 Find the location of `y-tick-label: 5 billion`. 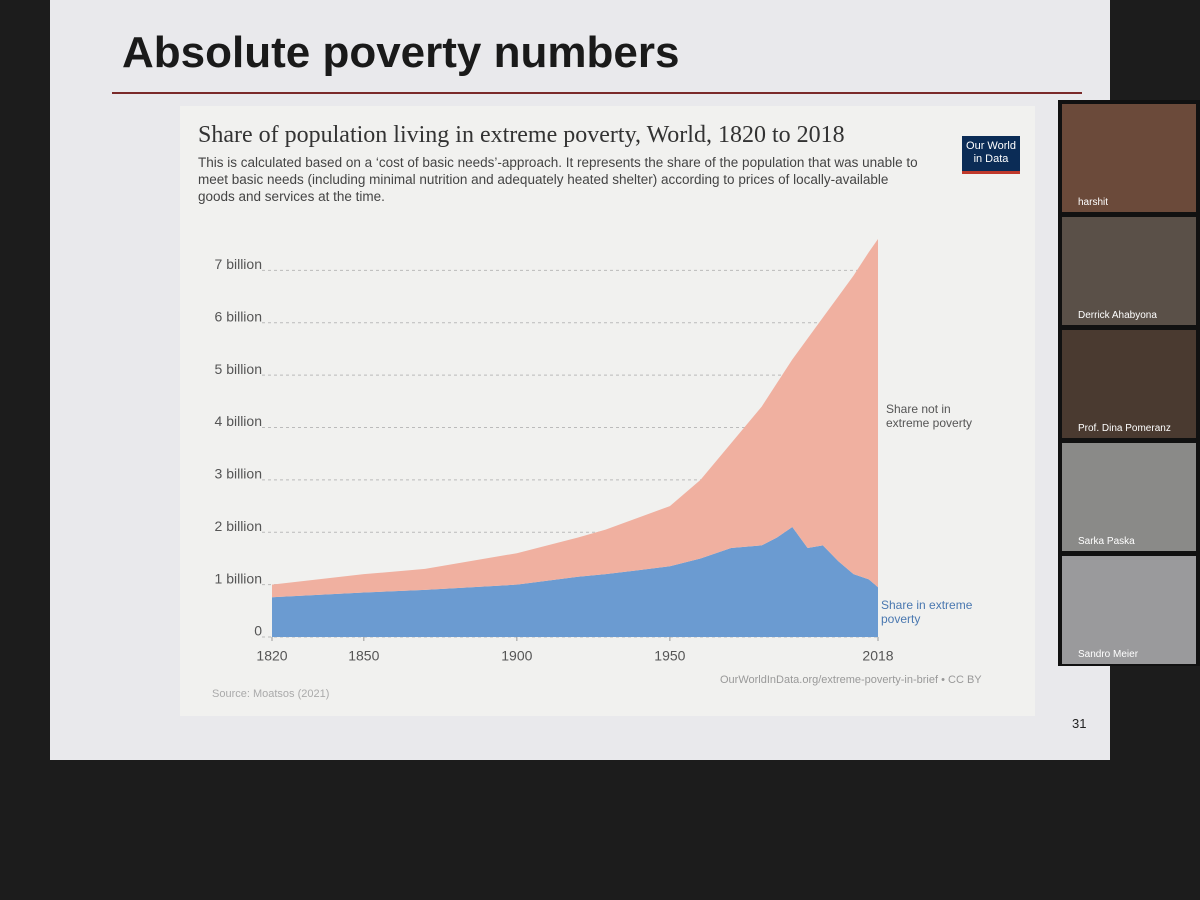

y-tick-label: 5 billion is located at coordinates (238, 369).